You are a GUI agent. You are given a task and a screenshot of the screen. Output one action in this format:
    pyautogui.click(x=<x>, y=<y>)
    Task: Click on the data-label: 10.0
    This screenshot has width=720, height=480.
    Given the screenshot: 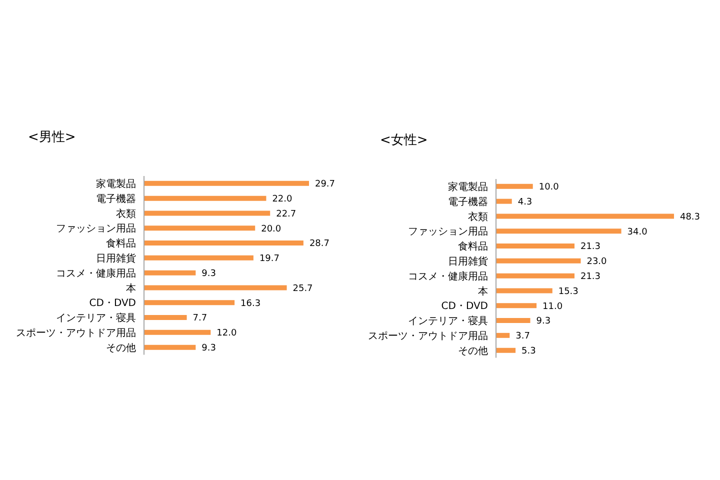 What is the action you would take?
    pyautogui.click(x=549, y=187)
    